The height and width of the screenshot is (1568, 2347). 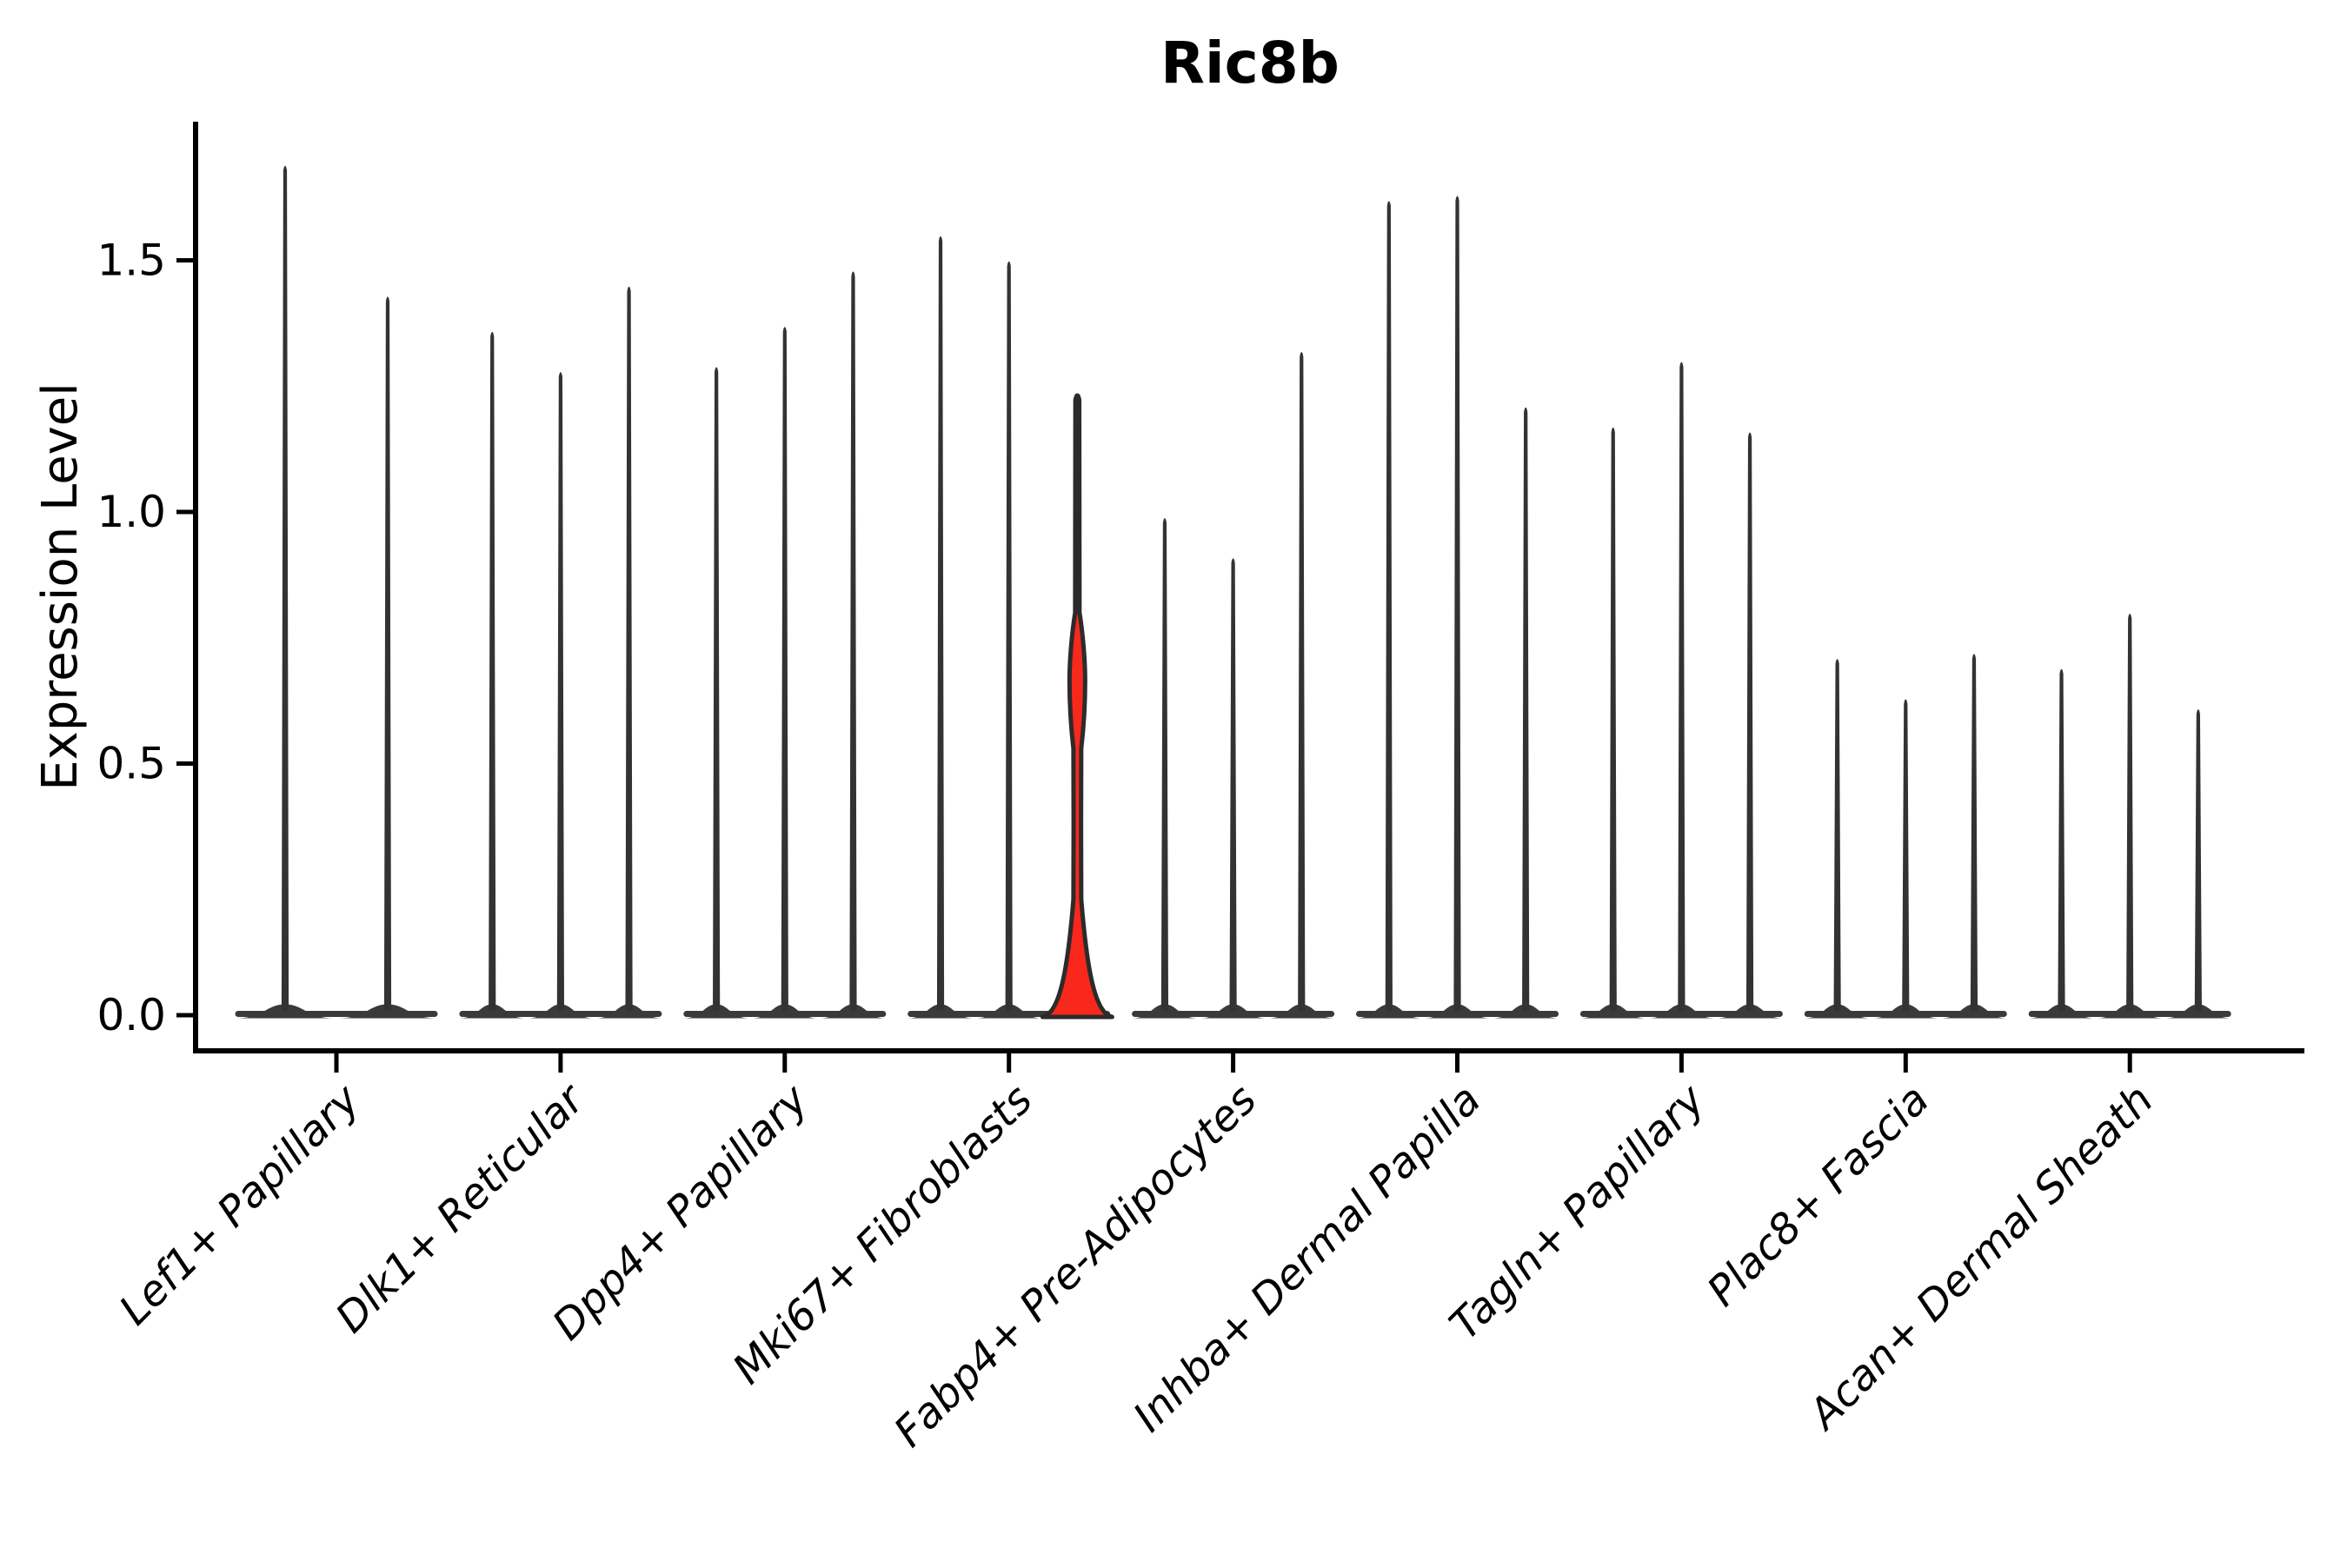 I want to click on chart-title: Ric8b, so click(x=1250, y=63).